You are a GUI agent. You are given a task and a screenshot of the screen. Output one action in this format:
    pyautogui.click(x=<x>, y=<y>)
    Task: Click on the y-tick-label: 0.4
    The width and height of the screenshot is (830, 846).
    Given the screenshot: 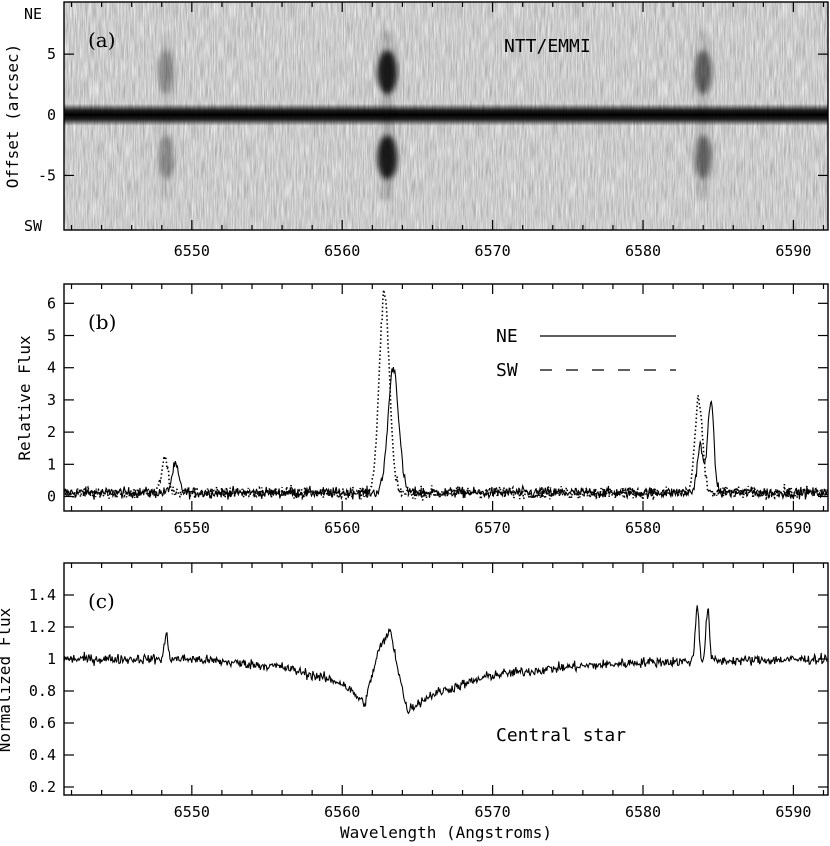 What is the action you would take?
    pyautogui.click(x=42, y=755)
    